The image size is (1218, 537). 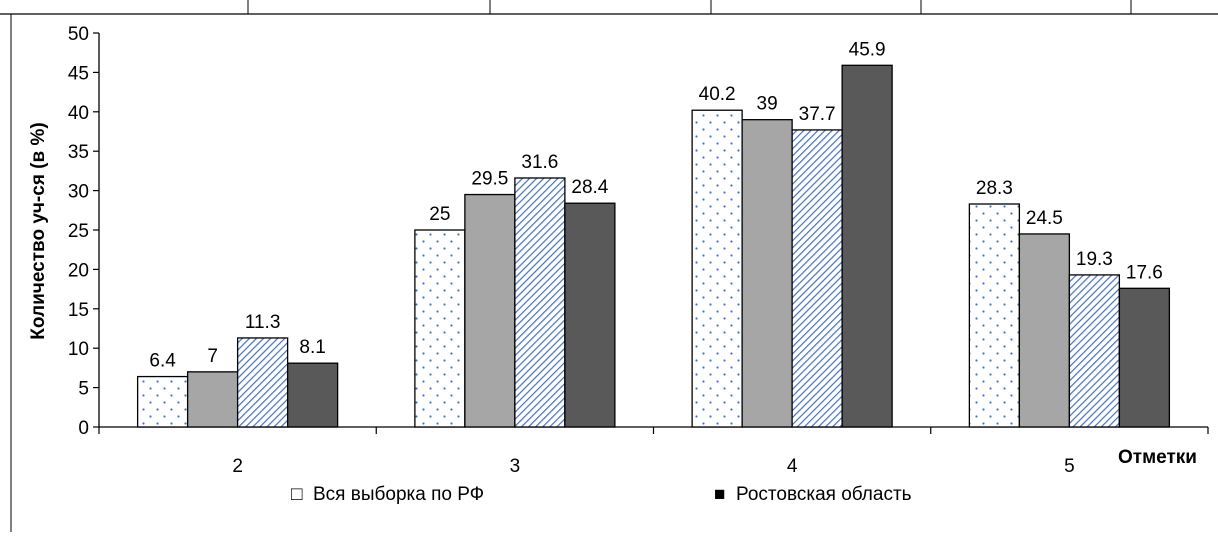 What do you see at coordinates (237, 466) in the screenshot?
I see `x-tick-label: 2` at bounding box center [237, 466].